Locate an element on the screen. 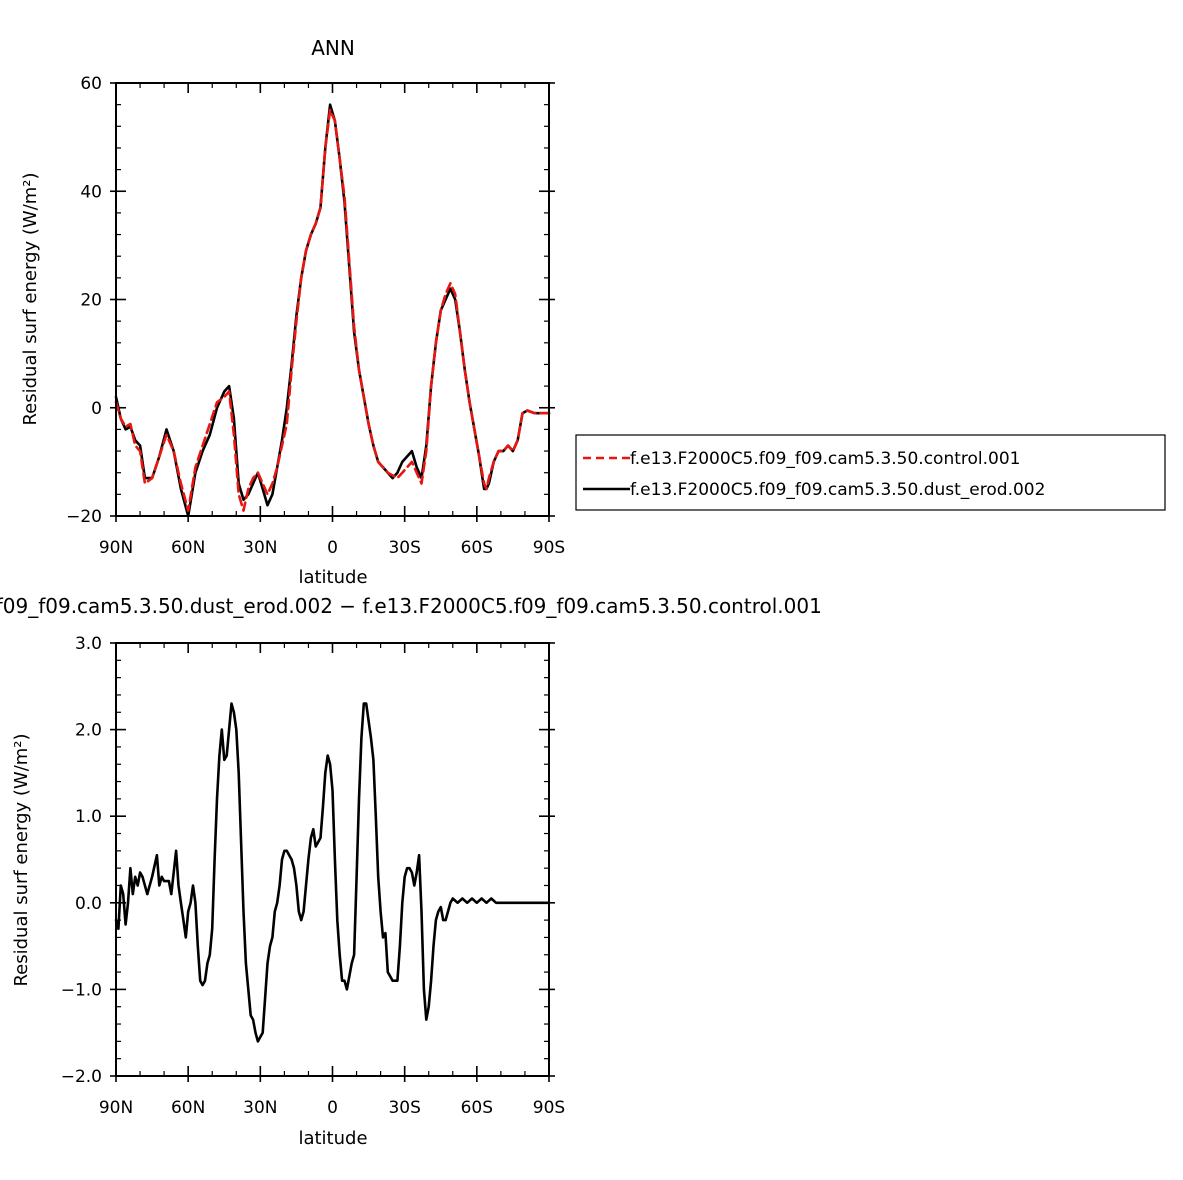 The height and width of the screenshot is (1180, 1183). y-tick-label: 60 is located at coordinates (91, 84).